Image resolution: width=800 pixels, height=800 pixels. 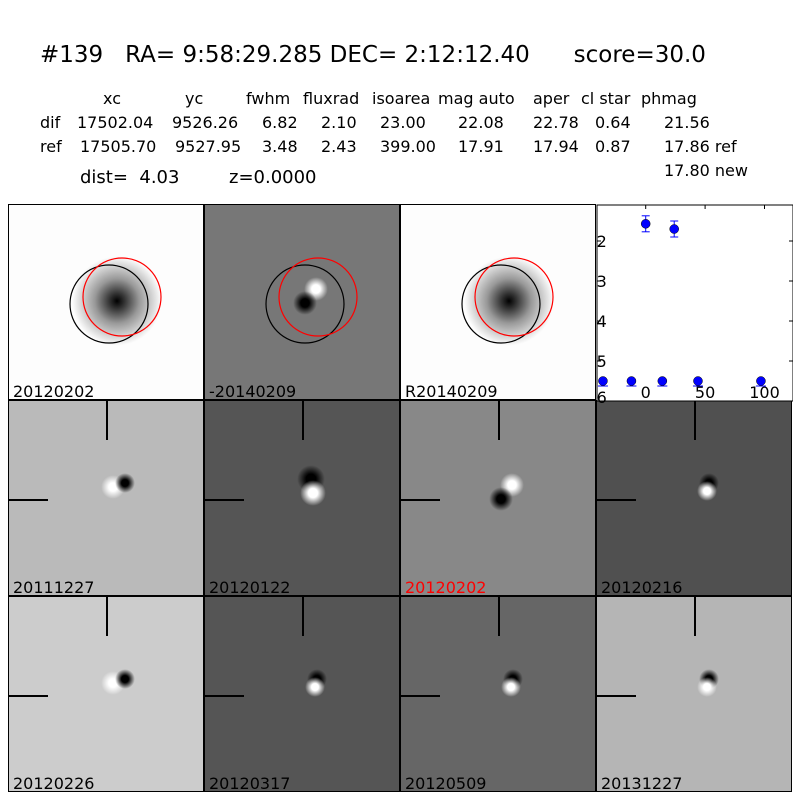 I want to click on table-cell: 0.87, so click(x=613, y=146).